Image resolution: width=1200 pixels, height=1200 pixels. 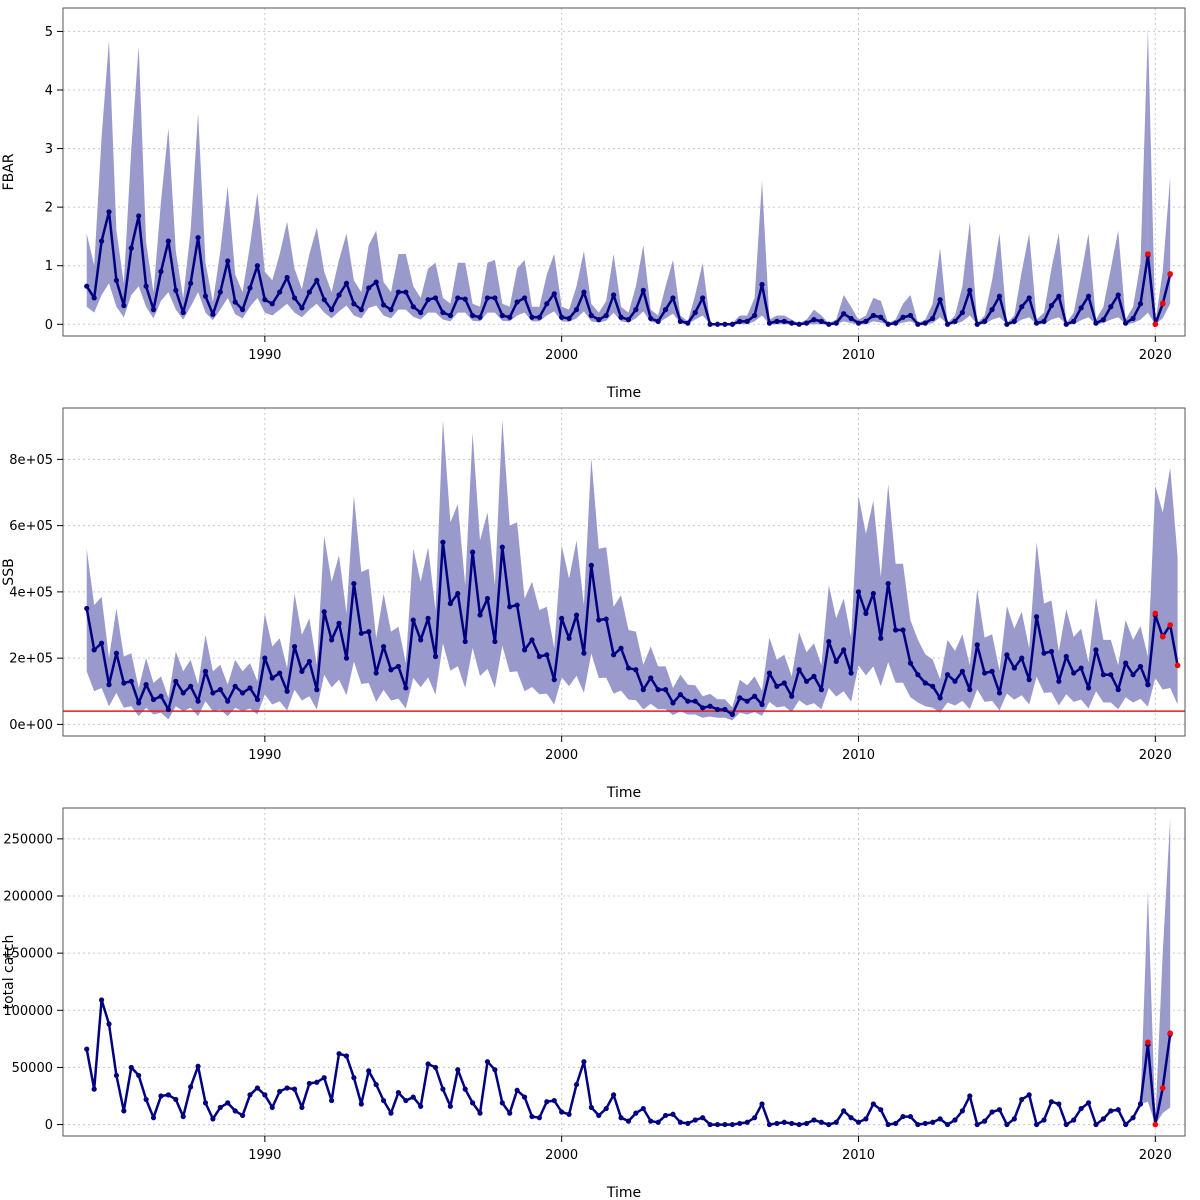 I want to click on confidence-band-catch, so click(x=1159, y=971).